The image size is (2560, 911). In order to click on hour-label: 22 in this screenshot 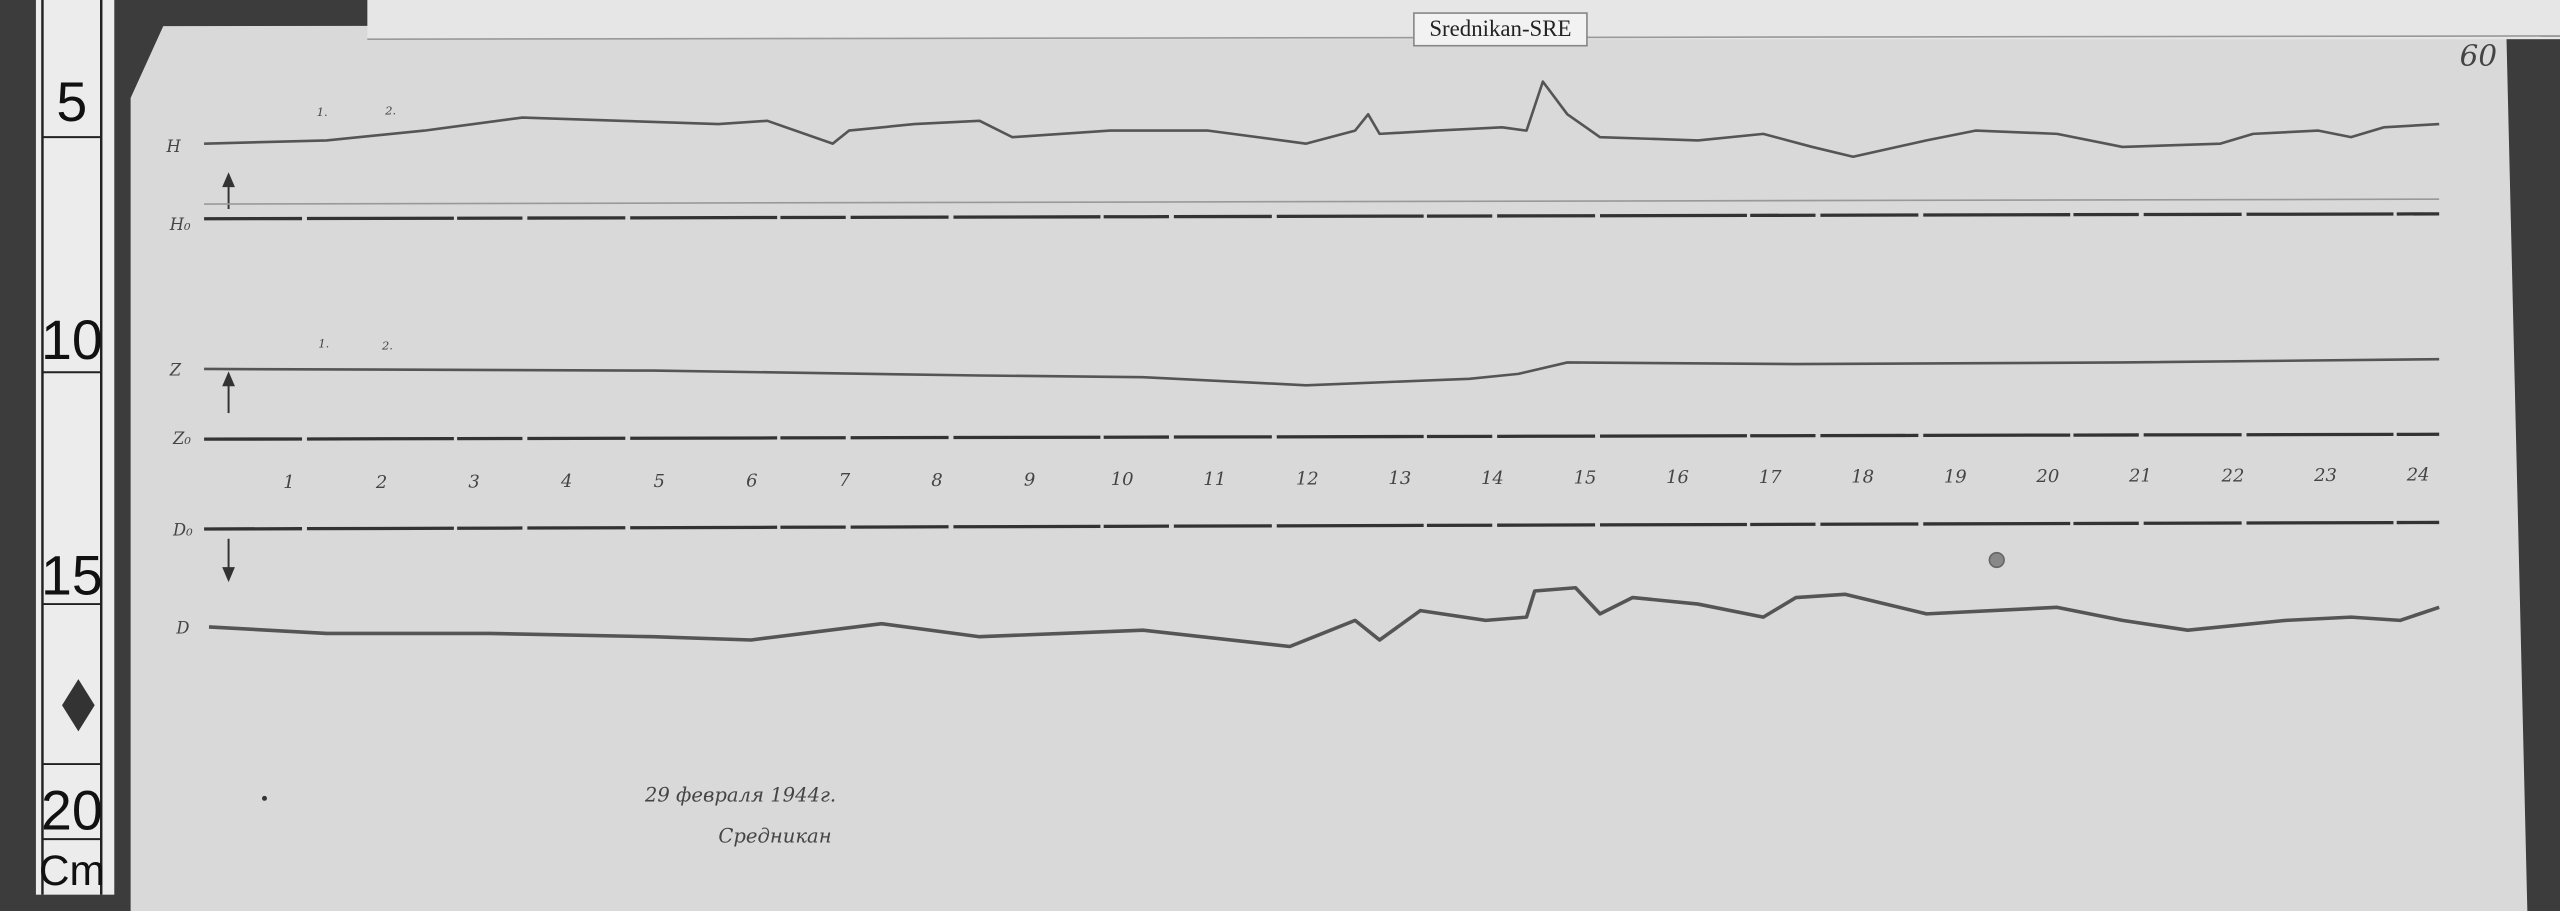, I will do `click(2233, 475)`.